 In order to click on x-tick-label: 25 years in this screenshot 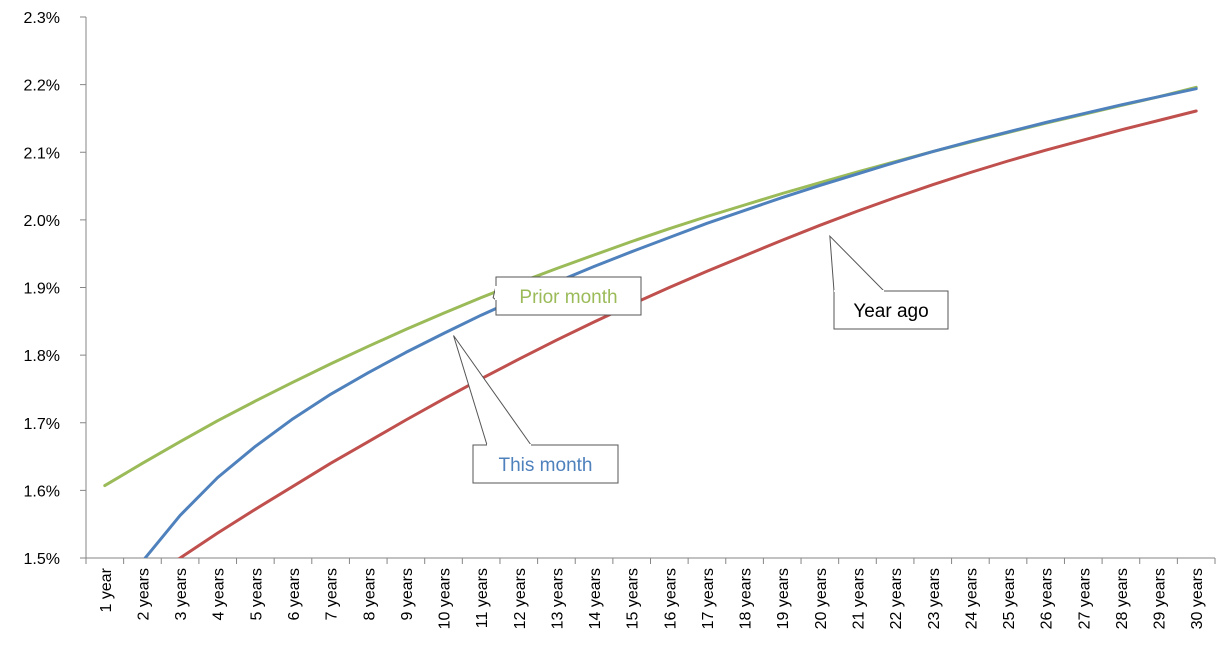, I will do `click(1009, 598)`.